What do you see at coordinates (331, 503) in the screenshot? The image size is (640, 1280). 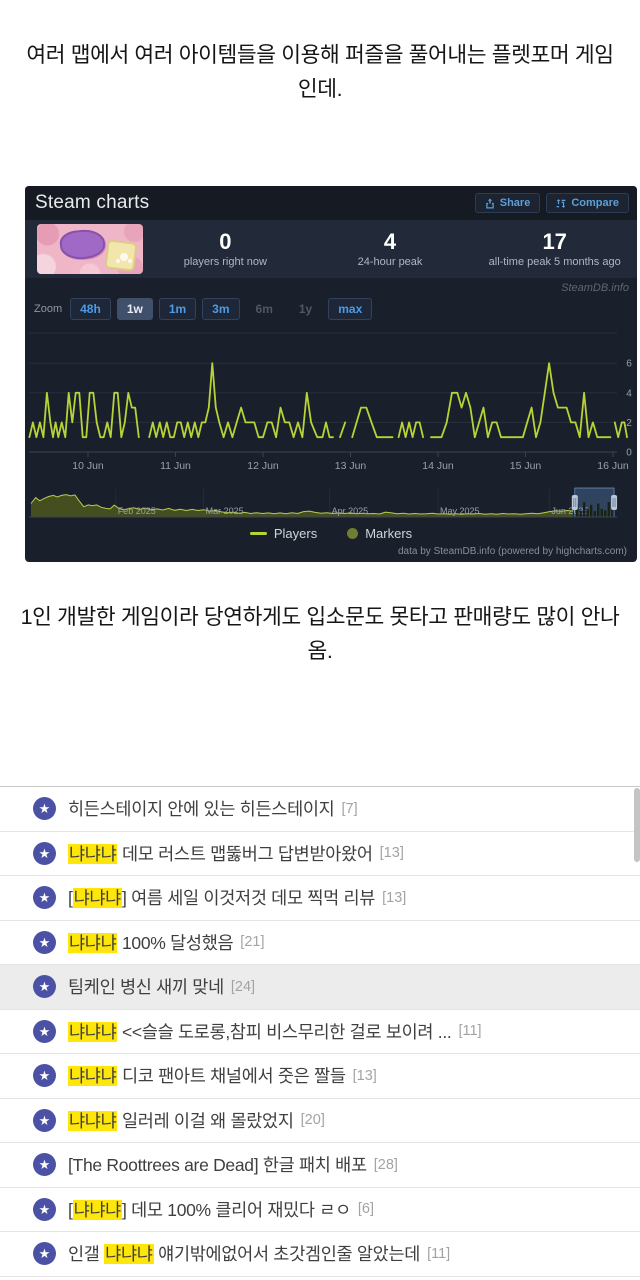 I see `chart-navigator: Feb 2025 Mar 2025 Apr 2025 May 2025 Jun 2025` at bounding box center [331, 503].